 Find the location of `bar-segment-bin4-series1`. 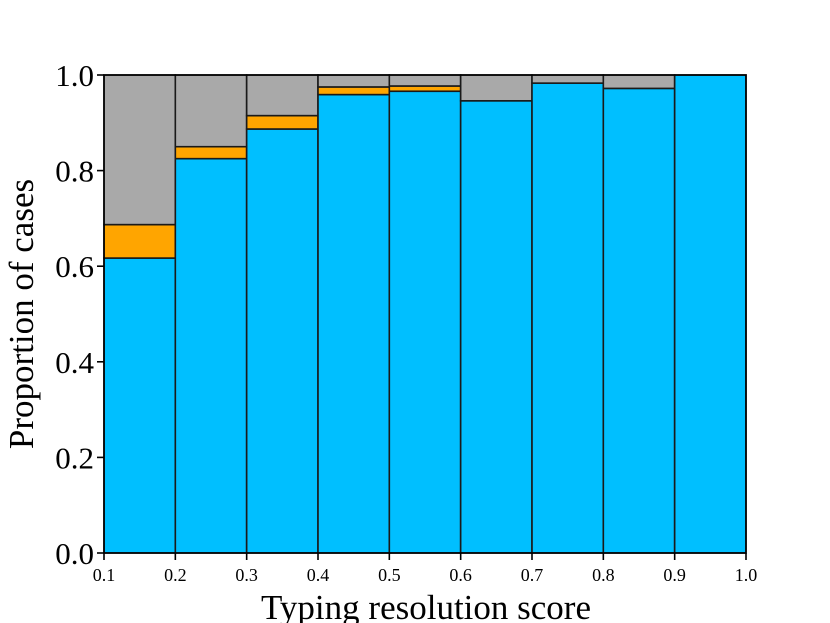

bar-segment-bin4-series1 is located at coordinates (354, 323).